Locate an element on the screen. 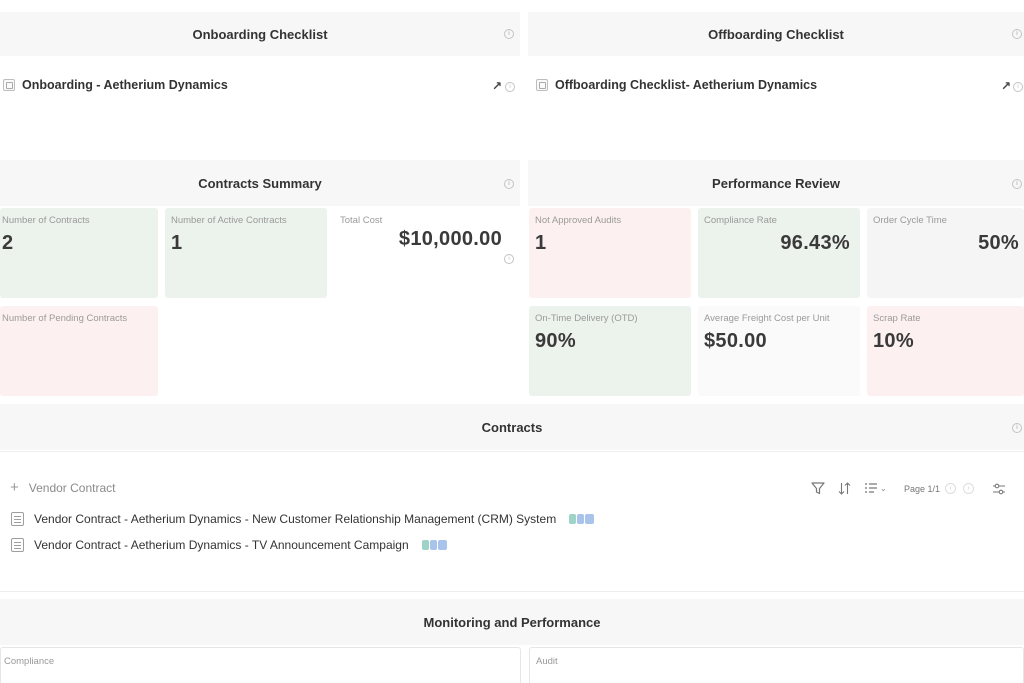  stat-pending-contracts: Number of Pending Contracts is located at coordinates (79, 351).